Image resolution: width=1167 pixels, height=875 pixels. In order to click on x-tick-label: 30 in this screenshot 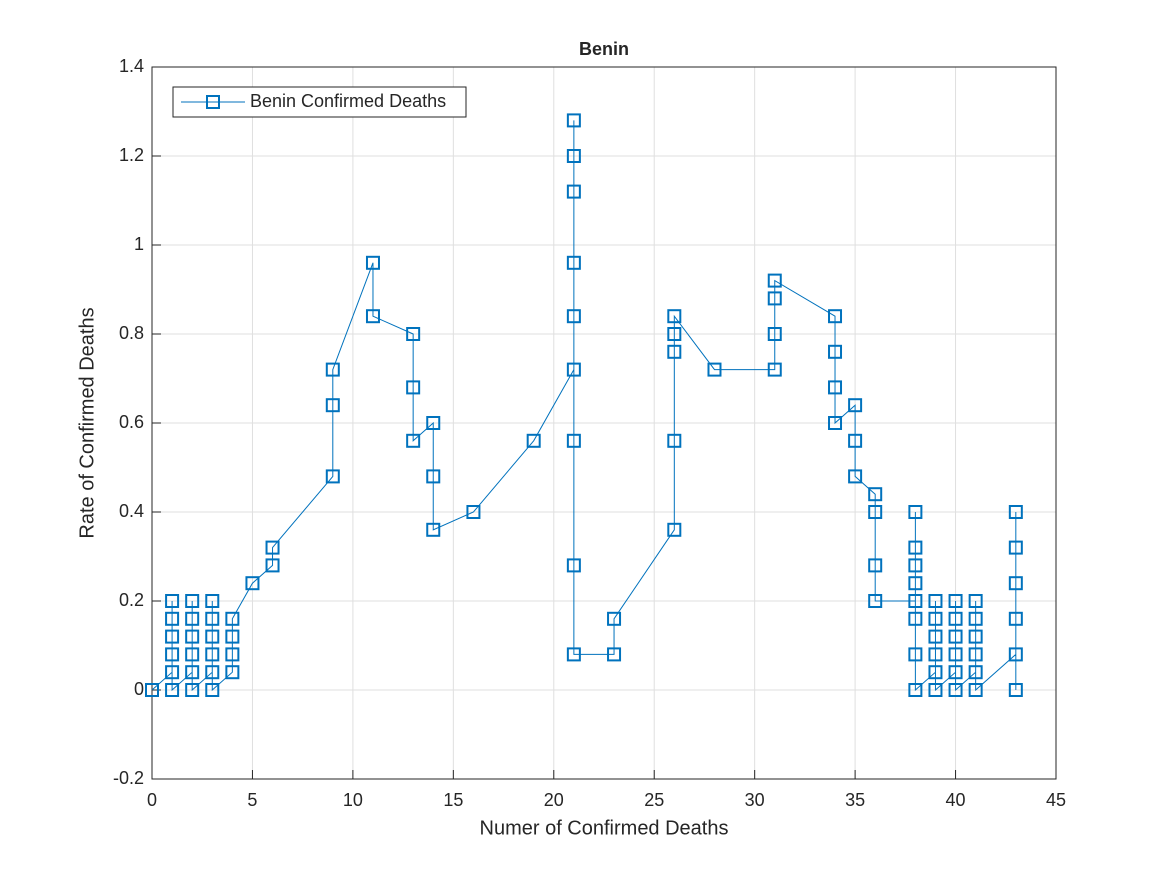, I will do `click(755, 800)`.